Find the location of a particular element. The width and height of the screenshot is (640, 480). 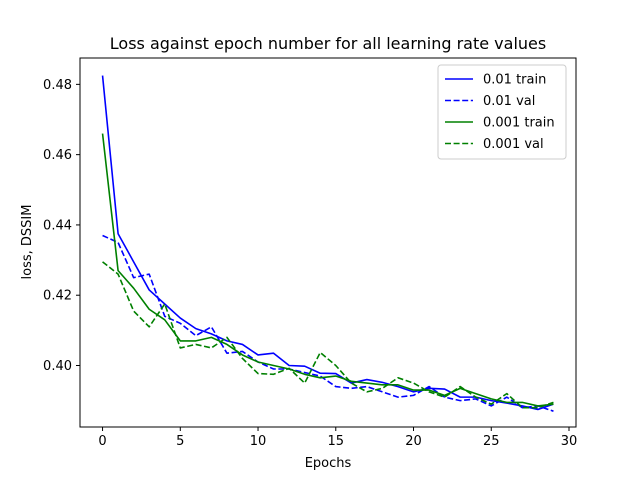

x-tick-label: 20 is located at coordinates (413, 441).